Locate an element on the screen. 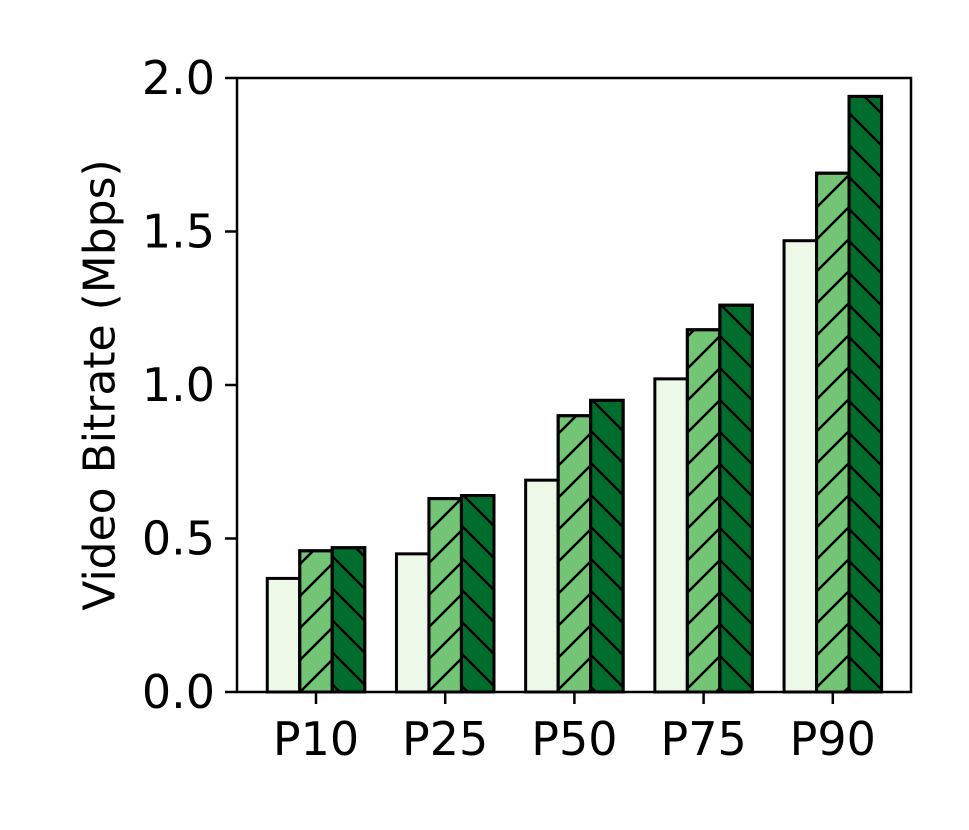 The height and width of the screenshot is (830, 969). y-tick-label-1.0: 1.0 is located at coordinates (178, 385).